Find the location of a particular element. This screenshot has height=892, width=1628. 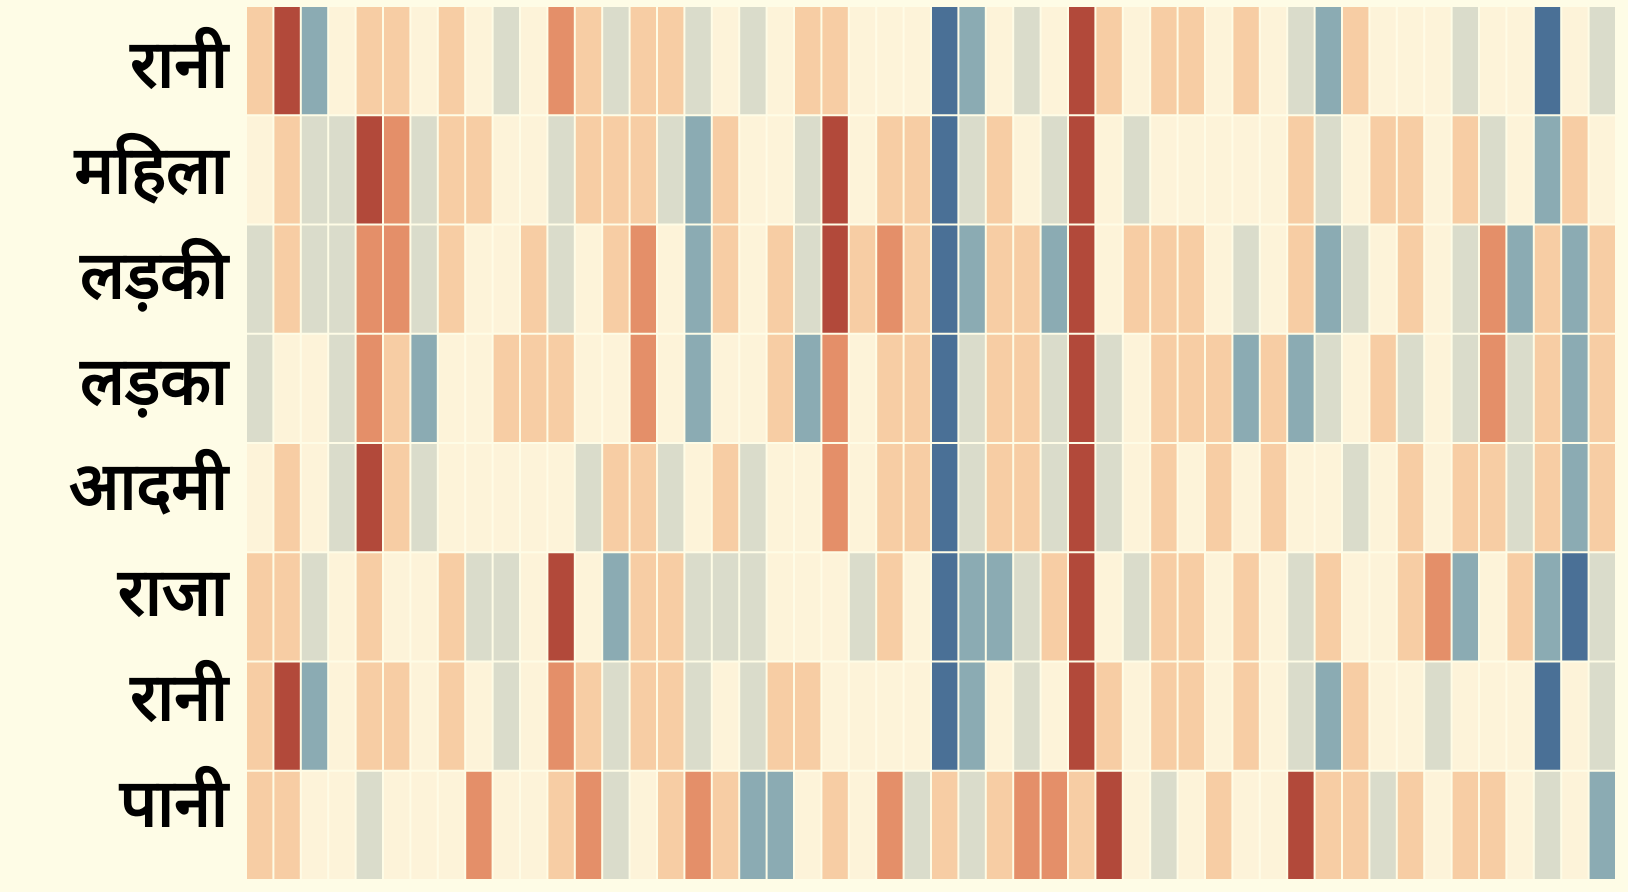

heatmap-cell-r2-c37 is located at coordinates (1273, 279).